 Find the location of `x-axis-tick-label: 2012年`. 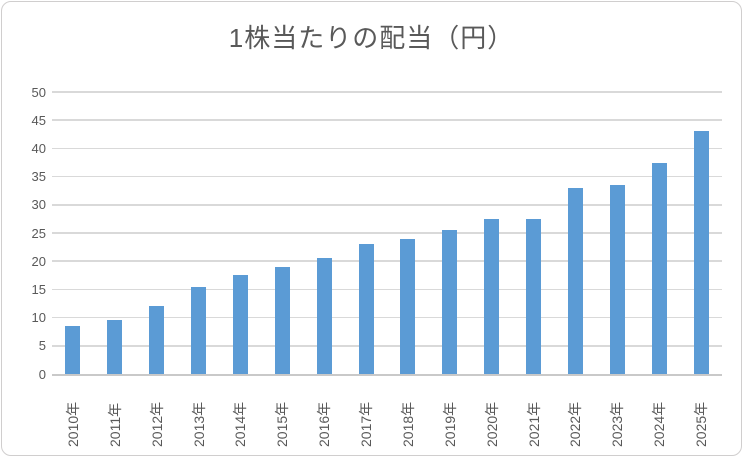

x-axis-tick-label: 2012年 is located at coordinates (156, 424).